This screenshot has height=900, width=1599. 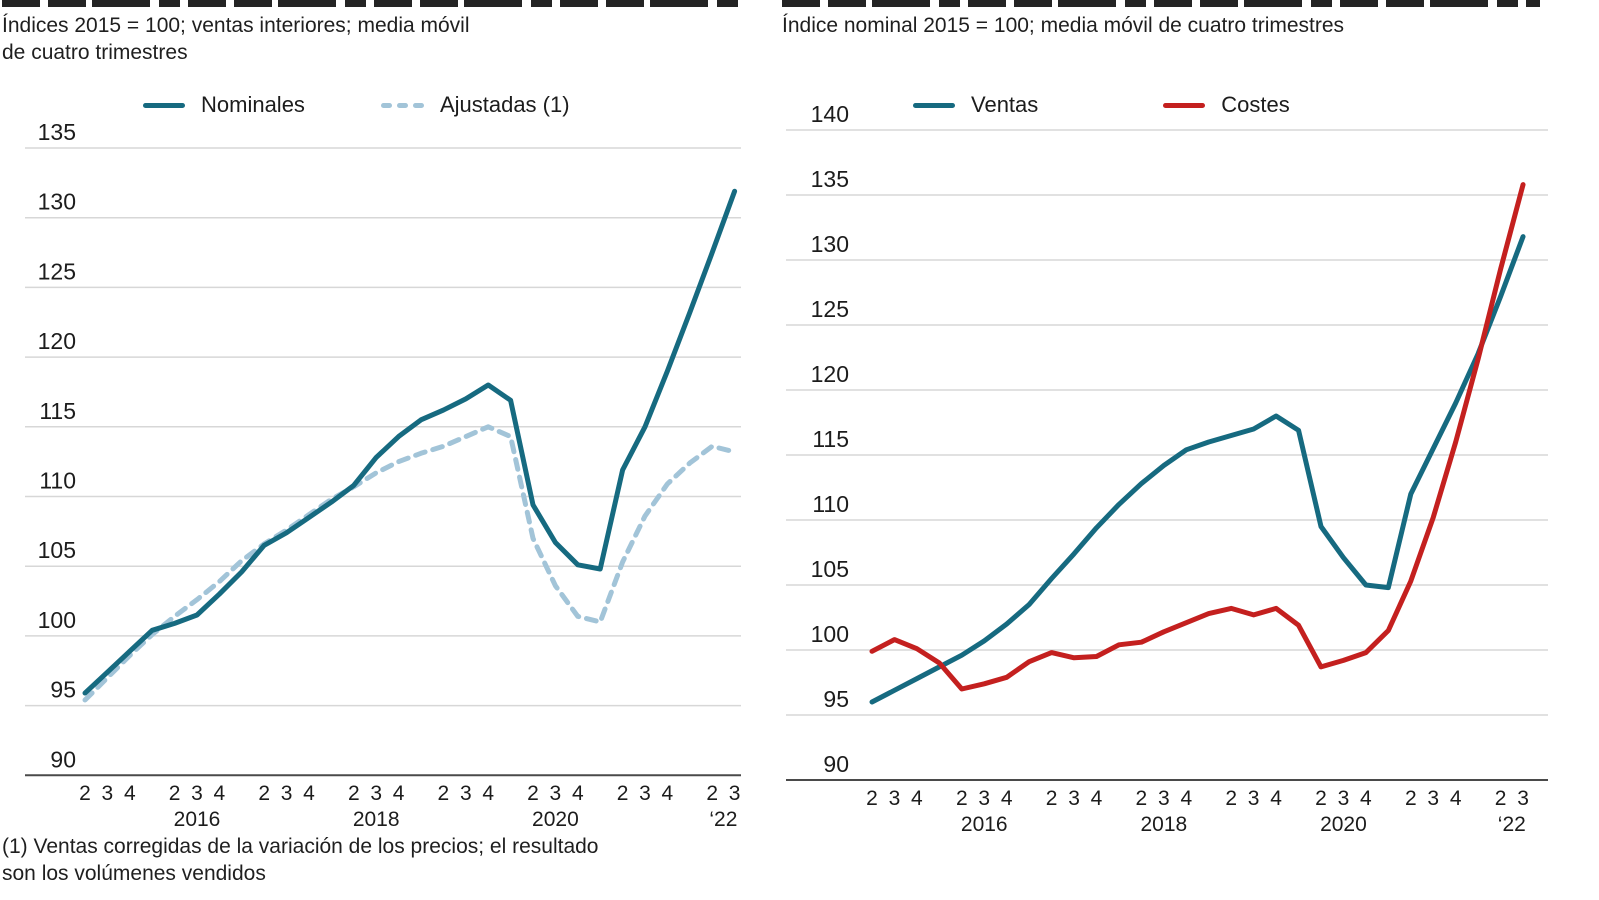 I want to click on legend-item-ventas: Ventas, so click(x=975, y=105).